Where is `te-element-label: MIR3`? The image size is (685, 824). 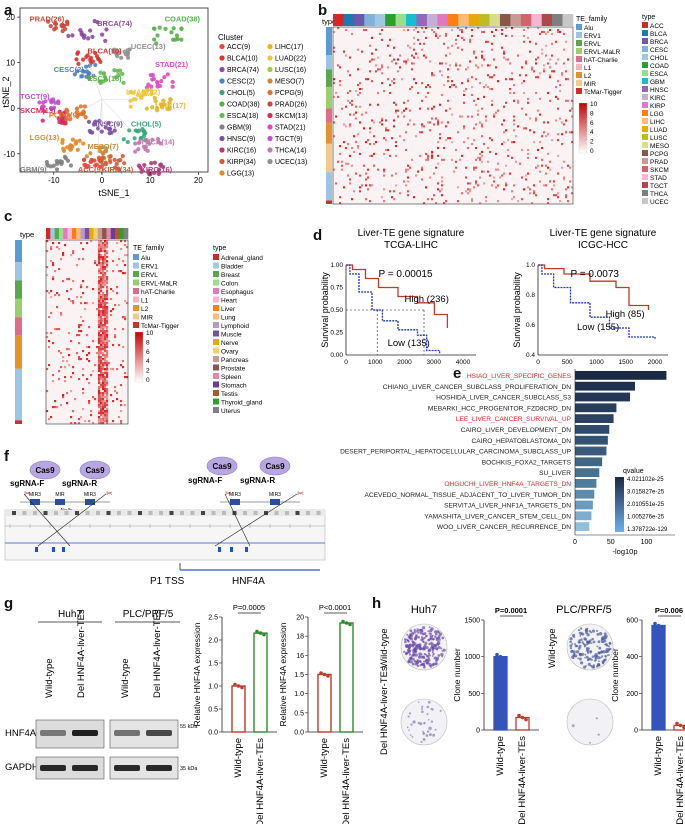
te-element-label: MIR3 is located at coordinates (235, 495).